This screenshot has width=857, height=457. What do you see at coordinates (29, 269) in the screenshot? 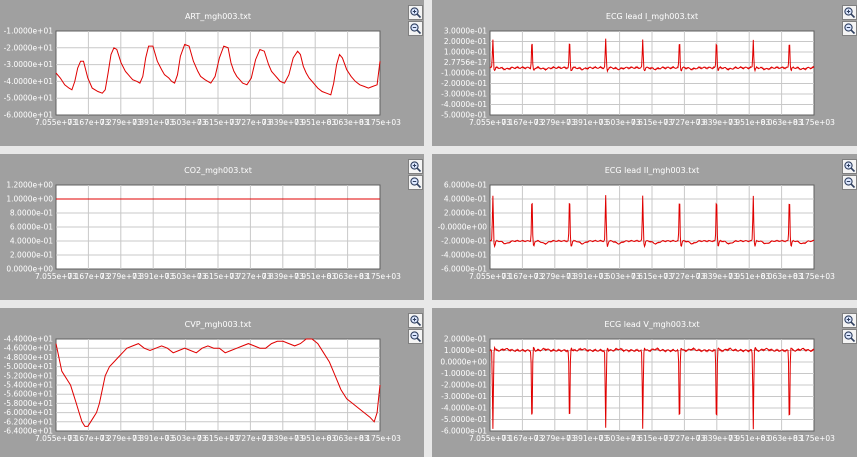
I see `y-tick-label: 0.0000e+00` at bounding box center [29, 269].